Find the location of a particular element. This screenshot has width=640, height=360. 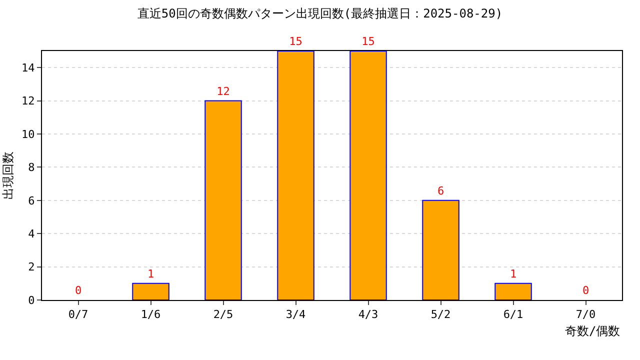

x-tick-label: 1/6 is located at coordinates (150, 315).